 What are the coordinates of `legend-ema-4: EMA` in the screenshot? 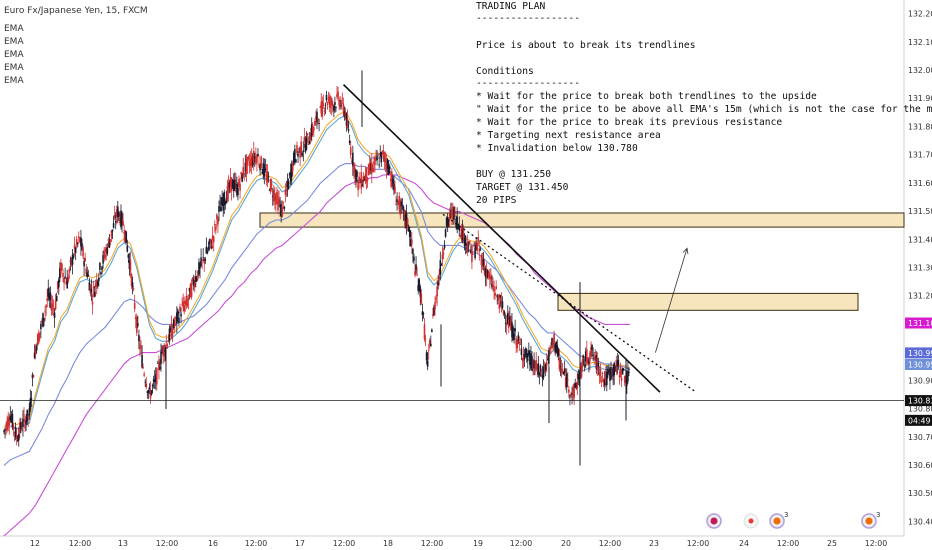 It's located at (14, 68).